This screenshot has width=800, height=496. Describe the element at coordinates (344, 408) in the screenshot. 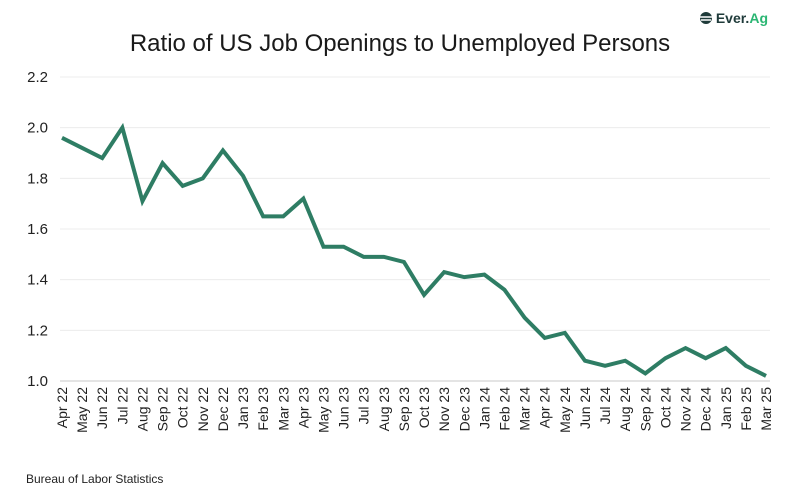

I see `x-tick-label: Jun 23` at that location.